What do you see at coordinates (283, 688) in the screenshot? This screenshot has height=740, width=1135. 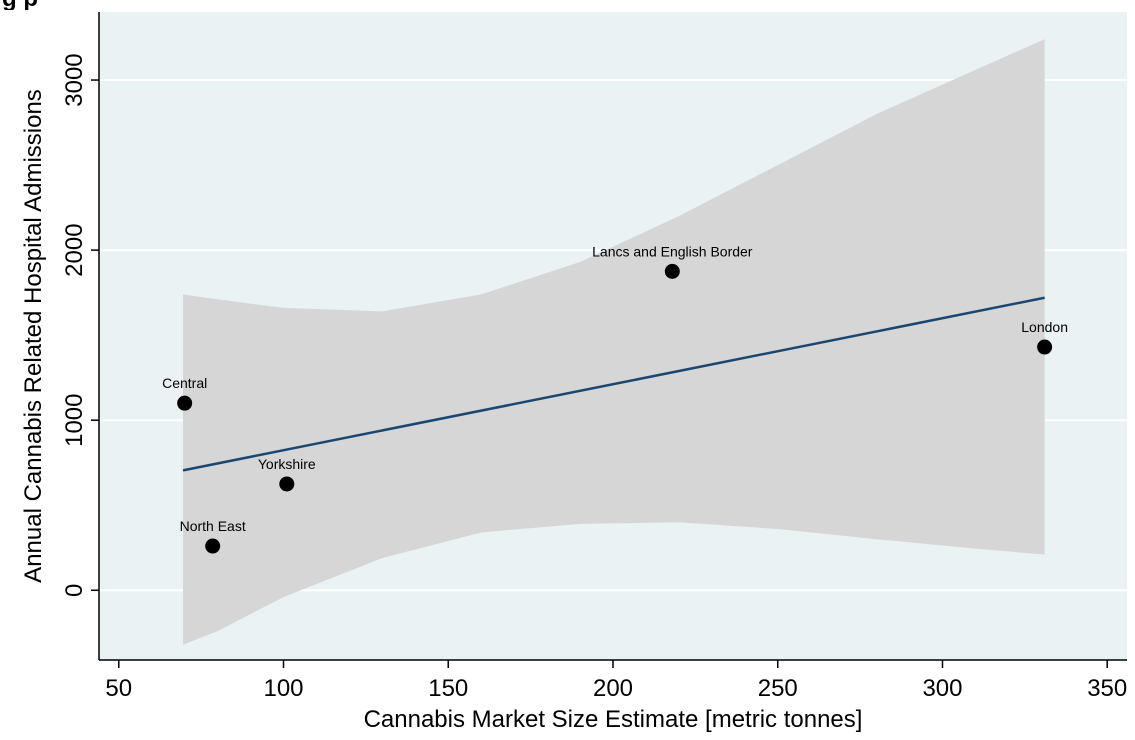 I see `x-tick-label: 100` at bounding box center [283, 688].